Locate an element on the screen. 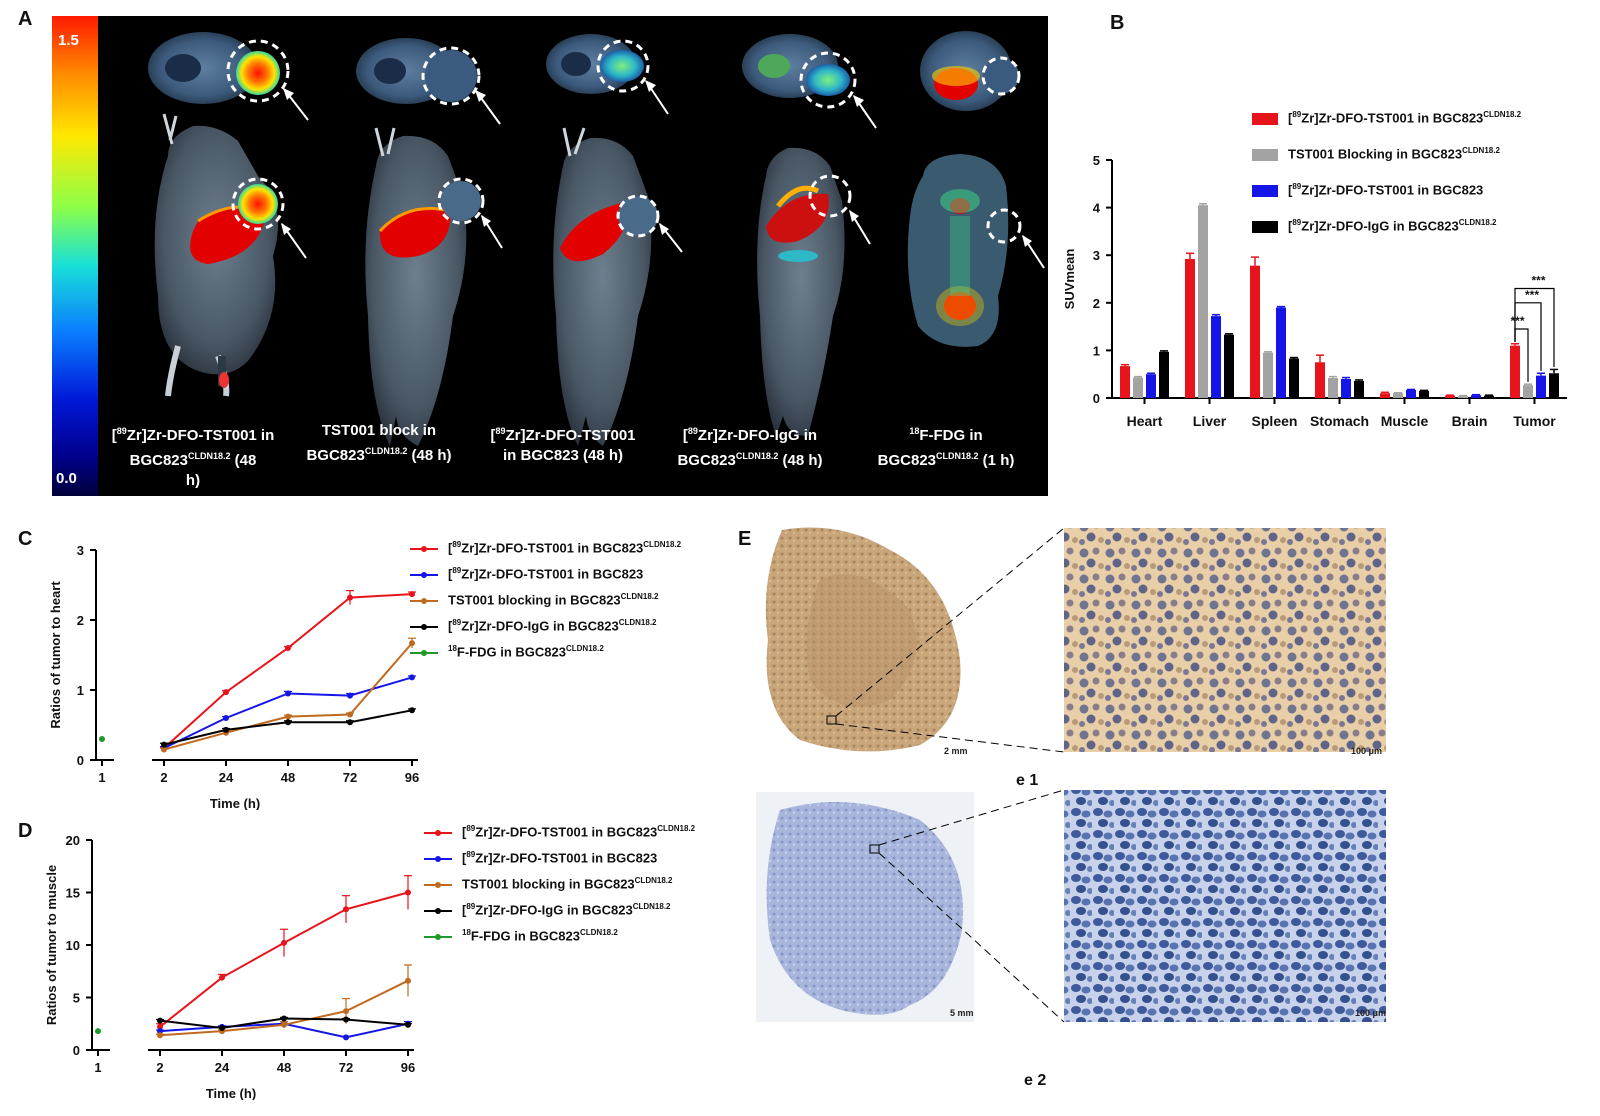 The height and width of the screenshot is (1116, 1600). x-axis-label: Time (h) is located at coordinates (231, 1093).